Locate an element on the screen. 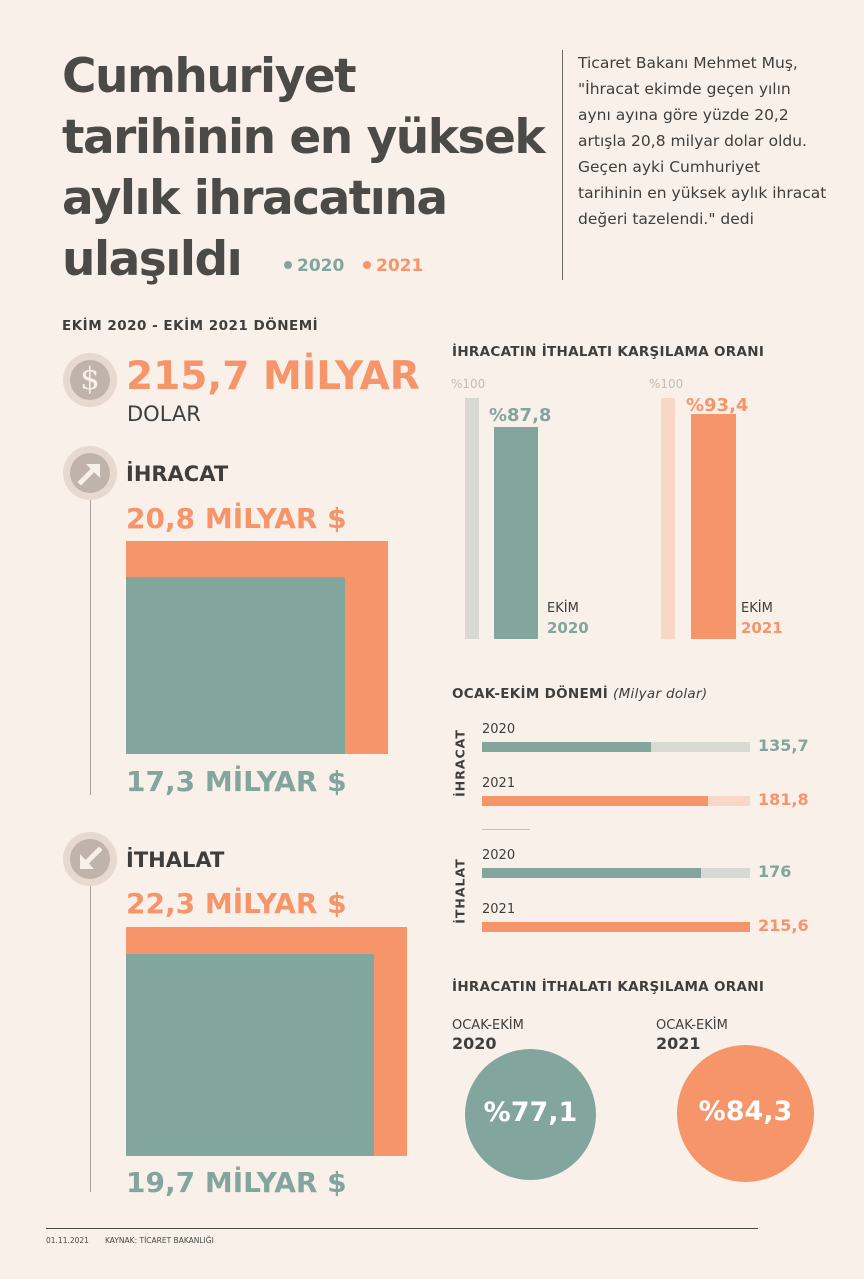 This screenshot has height=1279, width=864. group-divider is located at coordinates (506, 829).